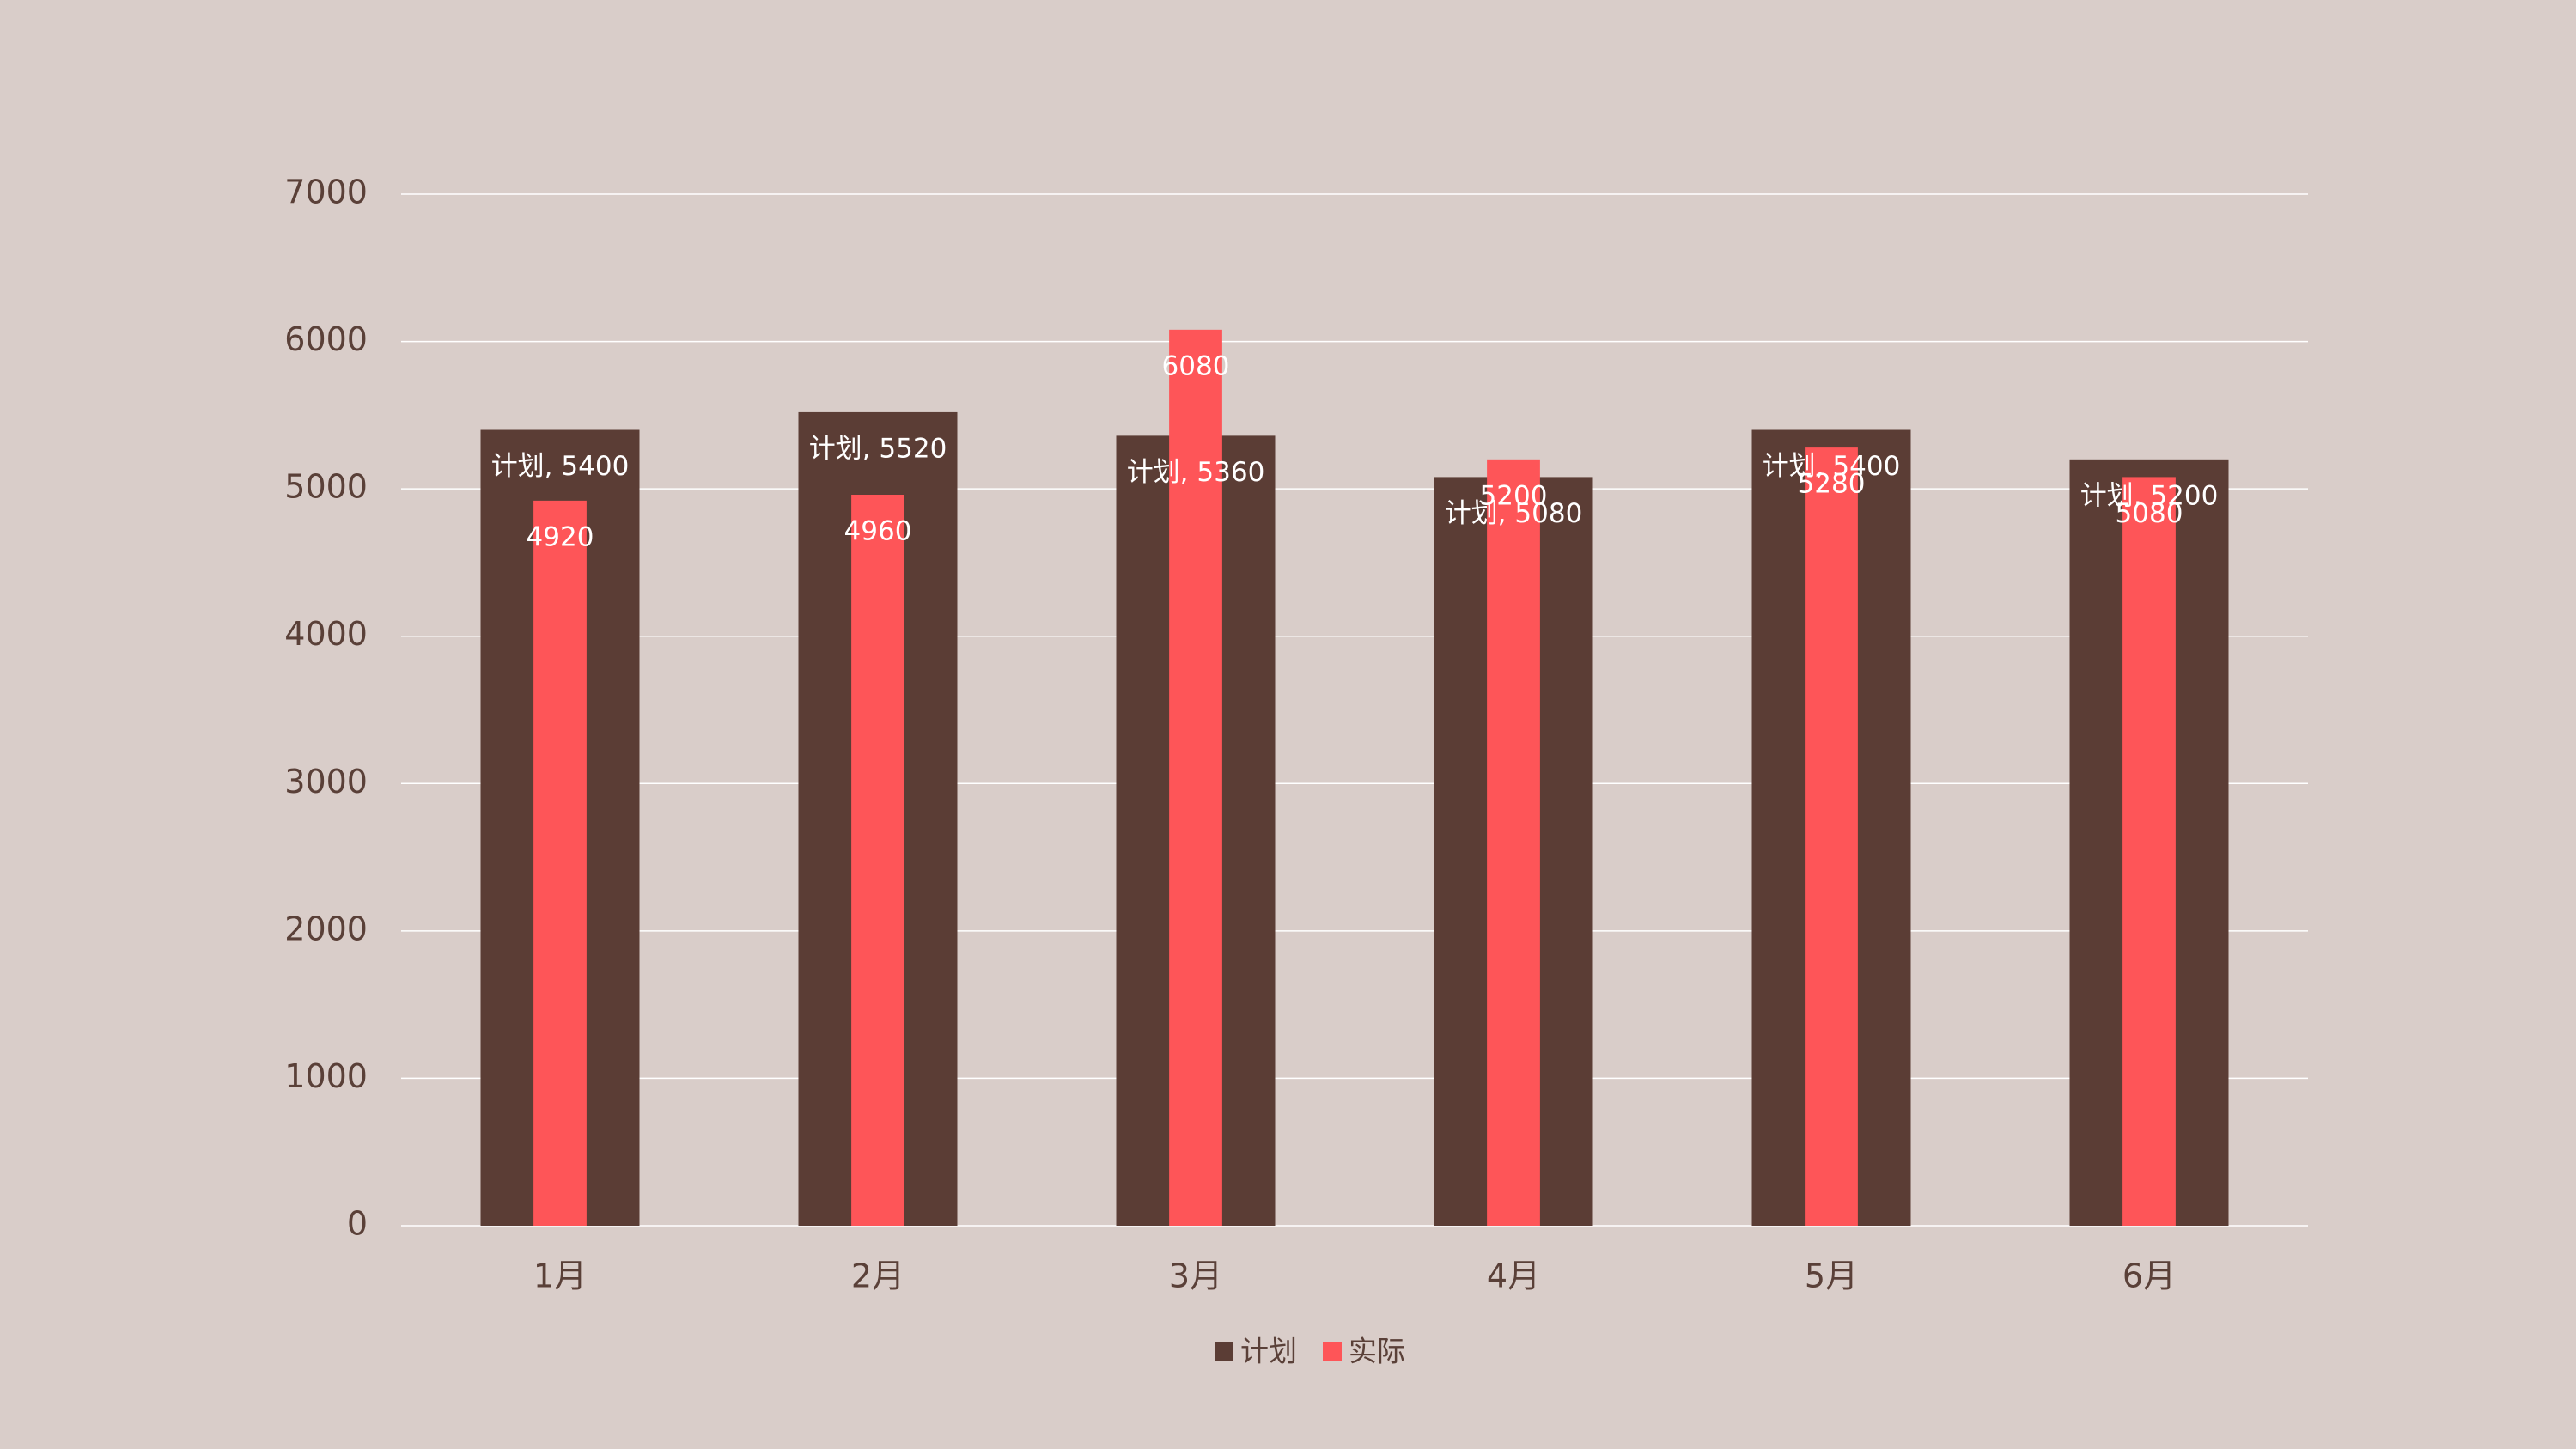 Image resolution: width=2576 pixels, height=1449 pixels. What do you see at coordinates (1195, 1276) in the screenshot?
I see `x-tick-label: 3月` at bounding box center [1195, 1276].